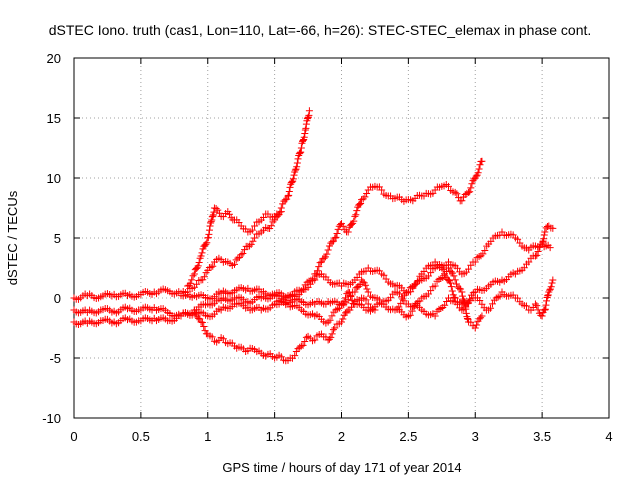  I want to click on y-tick-label: 15, so click(54, 118).